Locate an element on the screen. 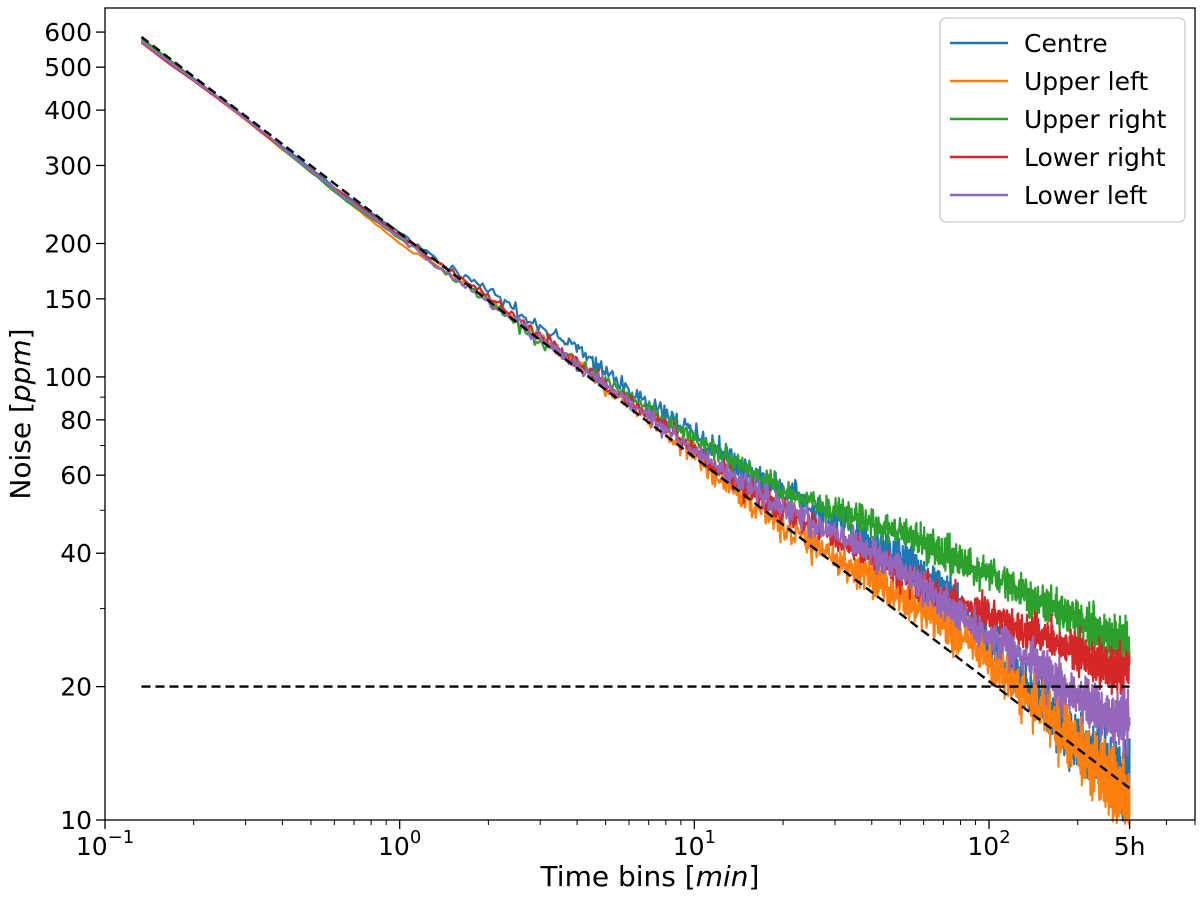 The image size is (1200, 900). y-tick-label: 400 is located at coordinates (68, 110).